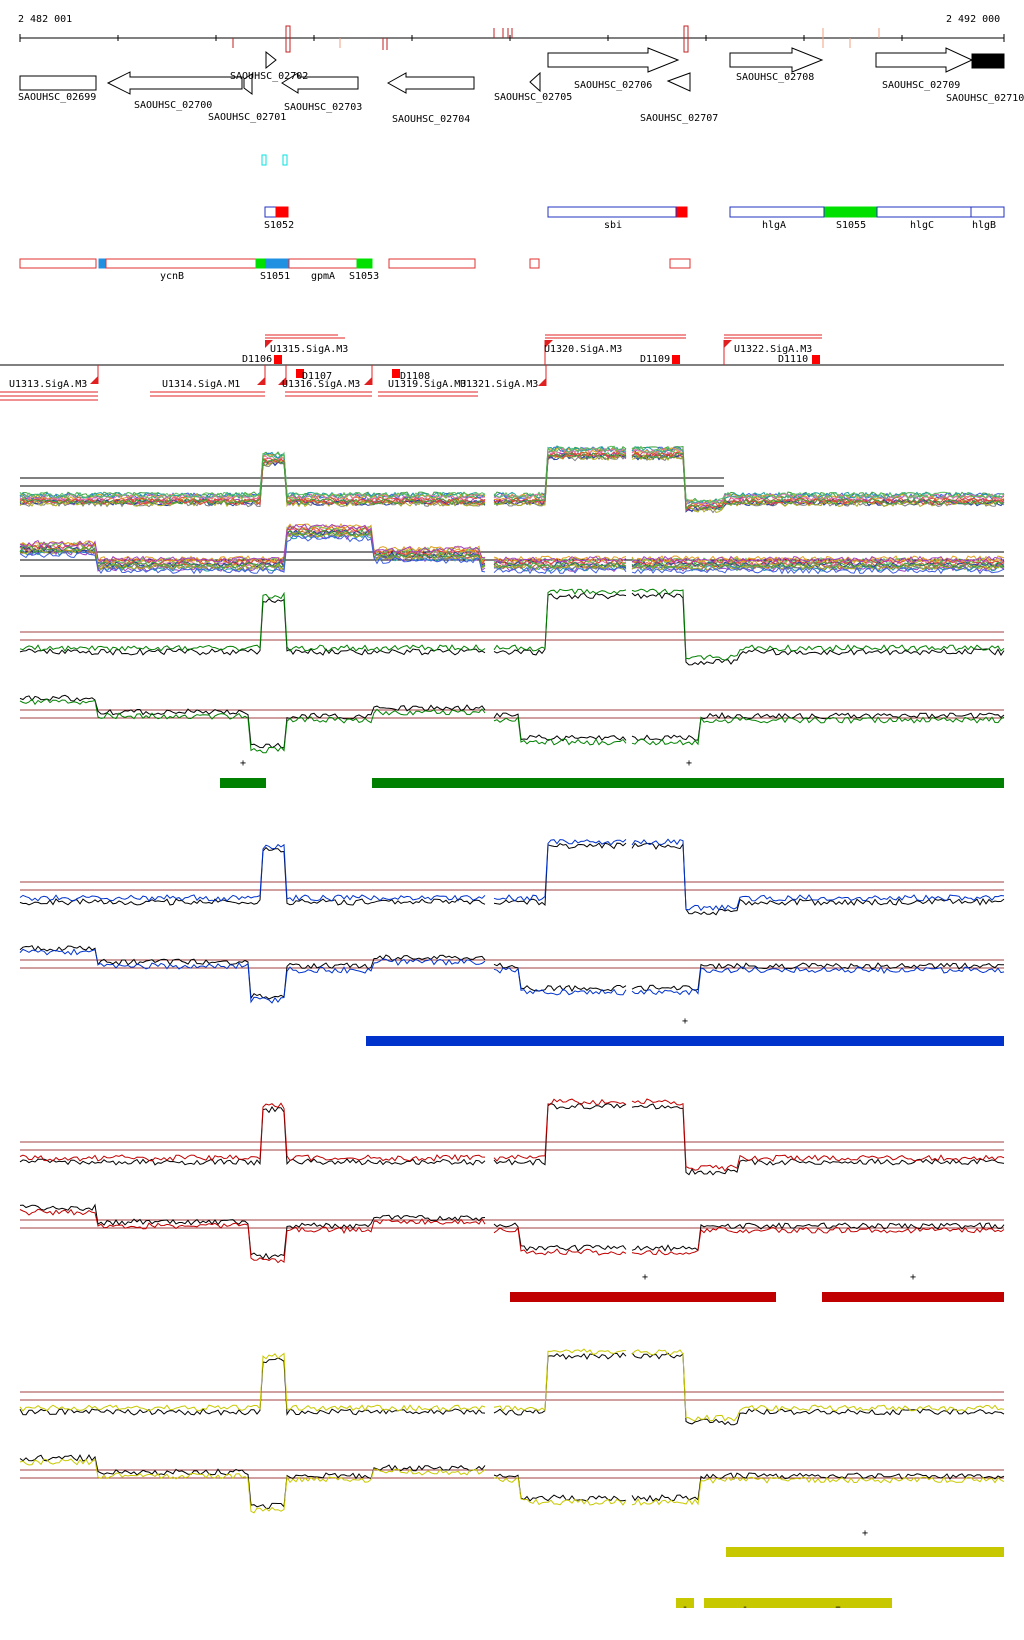 This screenshot has height=1640, width=1024. I want to click on annotation-label-s1051: S1051, so click(275, 276).